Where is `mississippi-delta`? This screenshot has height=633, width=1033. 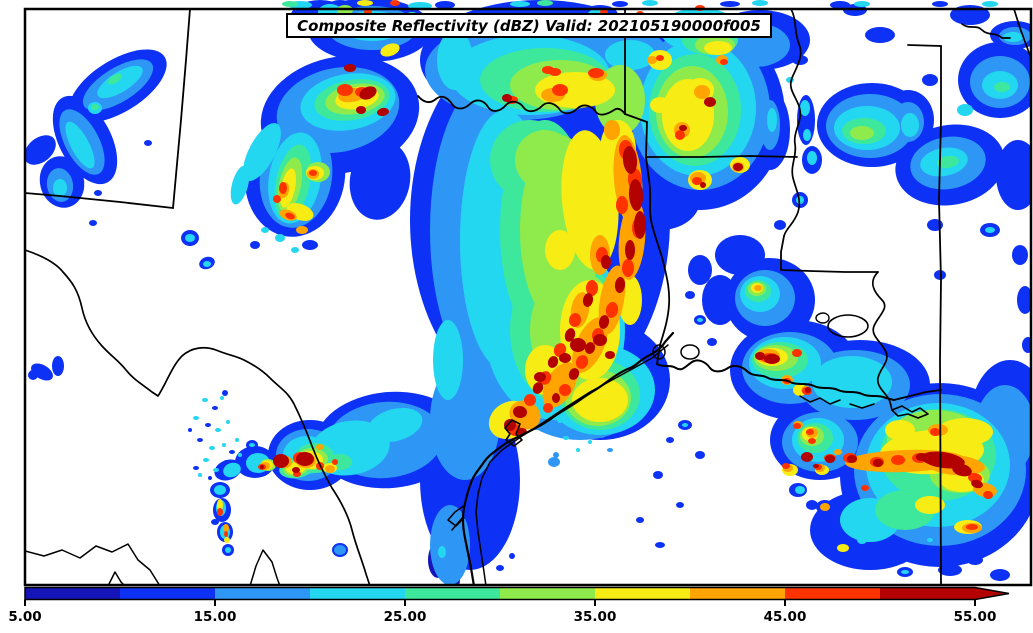
mississippi-delta is located at coordinates (910, 412).